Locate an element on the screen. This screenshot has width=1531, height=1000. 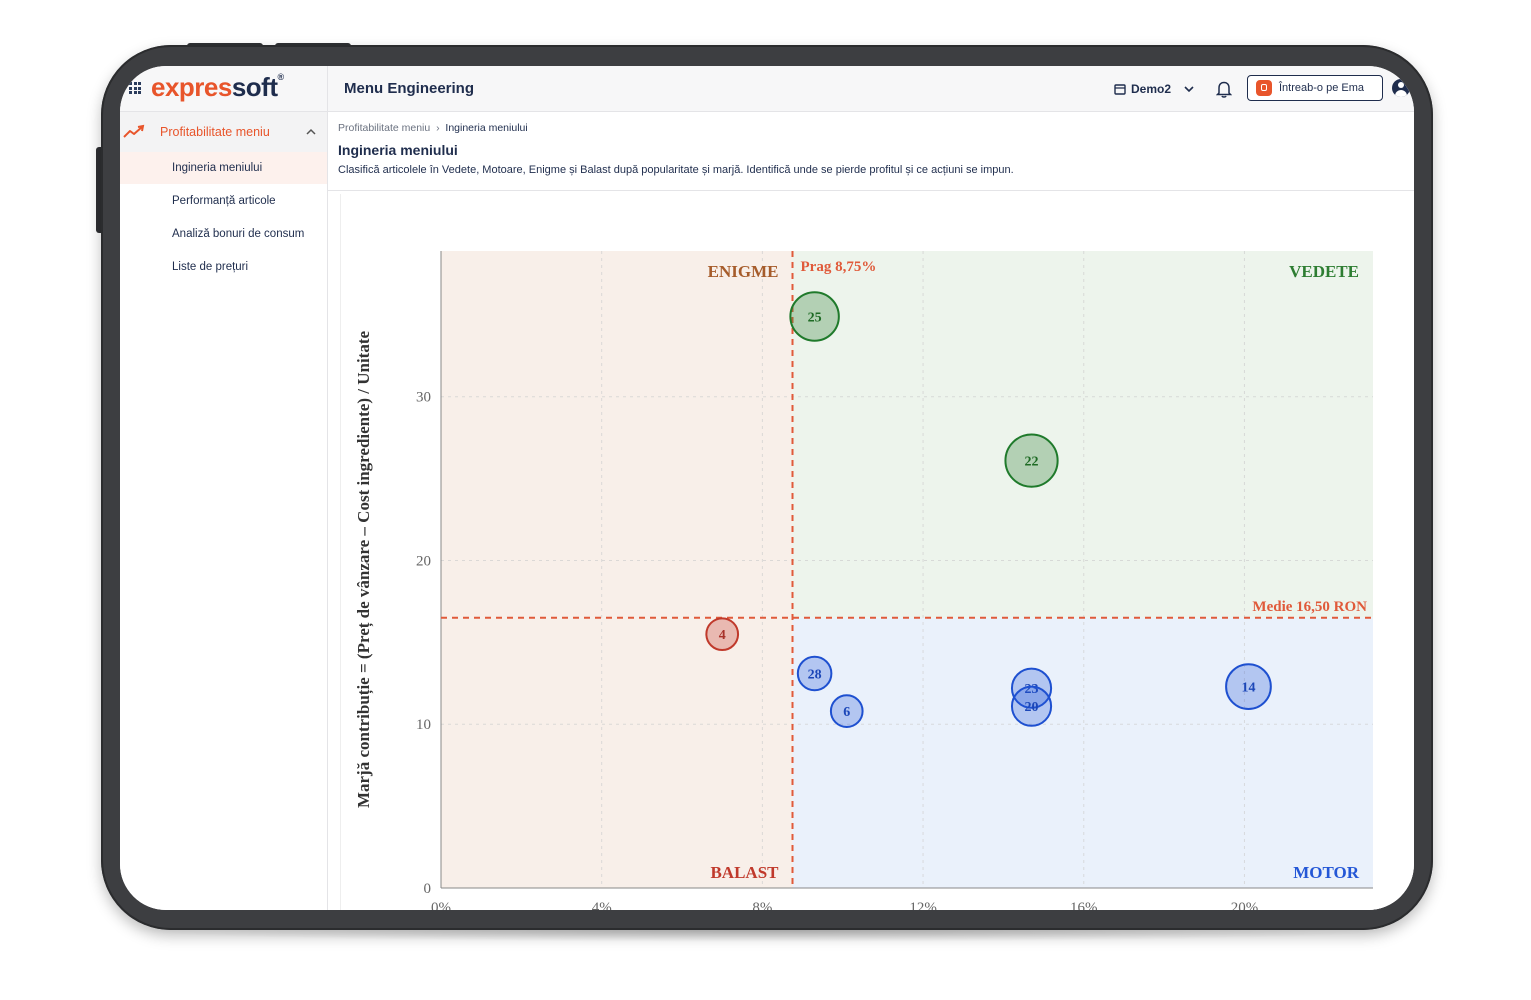
ask-ema-button: Întreab-o pe Ema is located at coordinates (1315, 88).